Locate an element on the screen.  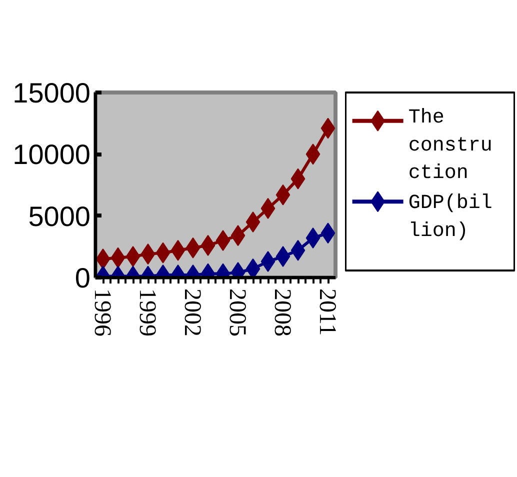
y-tick-label: 0 is located at coordinates (82, 278).